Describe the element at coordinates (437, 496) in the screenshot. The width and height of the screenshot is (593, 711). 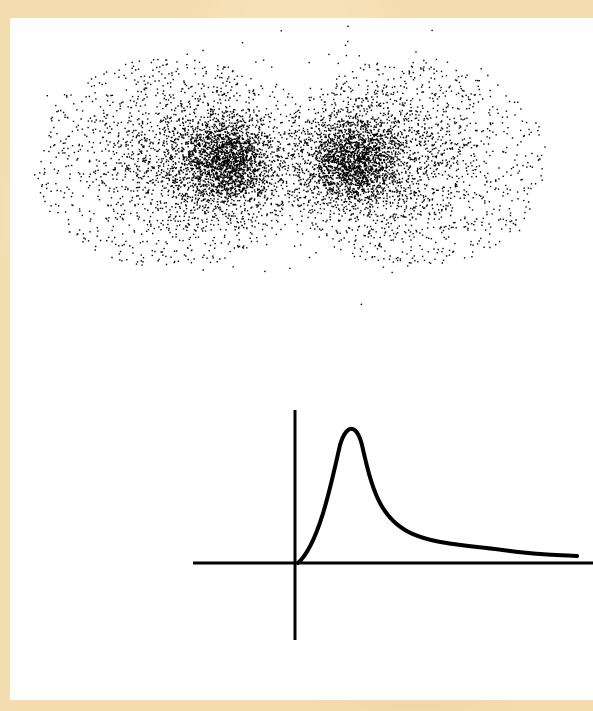
I see `radial-curve` at that location.